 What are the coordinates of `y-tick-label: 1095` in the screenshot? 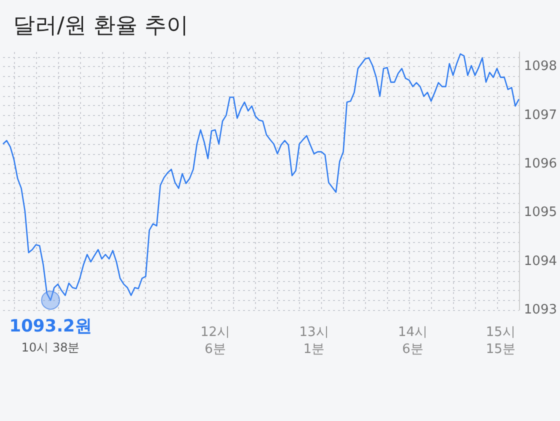 It's located at (541, 212).